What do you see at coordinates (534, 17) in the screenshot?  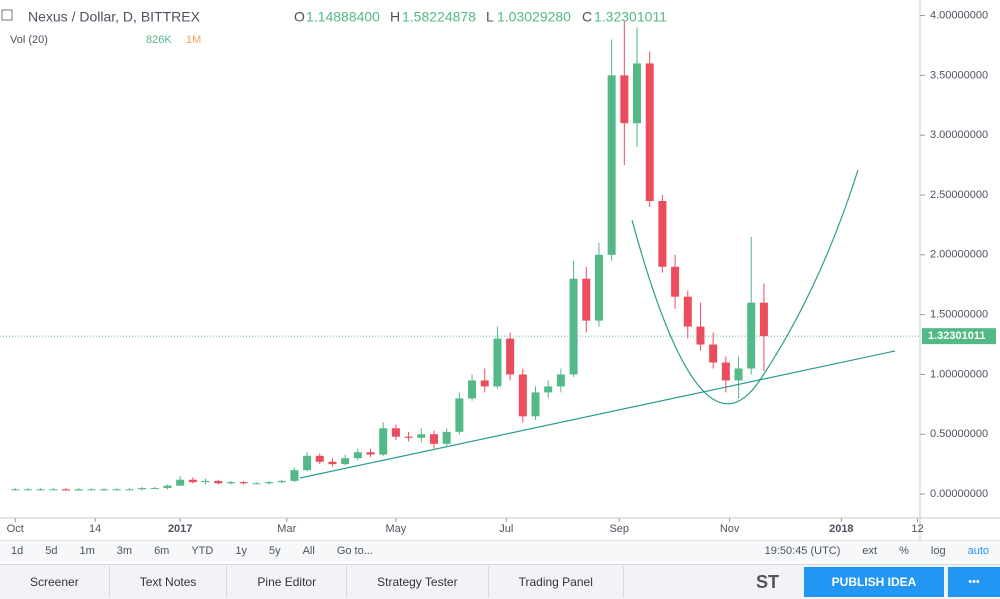 I see `low-value: 1.03029280` at bounding box center [534, 17].